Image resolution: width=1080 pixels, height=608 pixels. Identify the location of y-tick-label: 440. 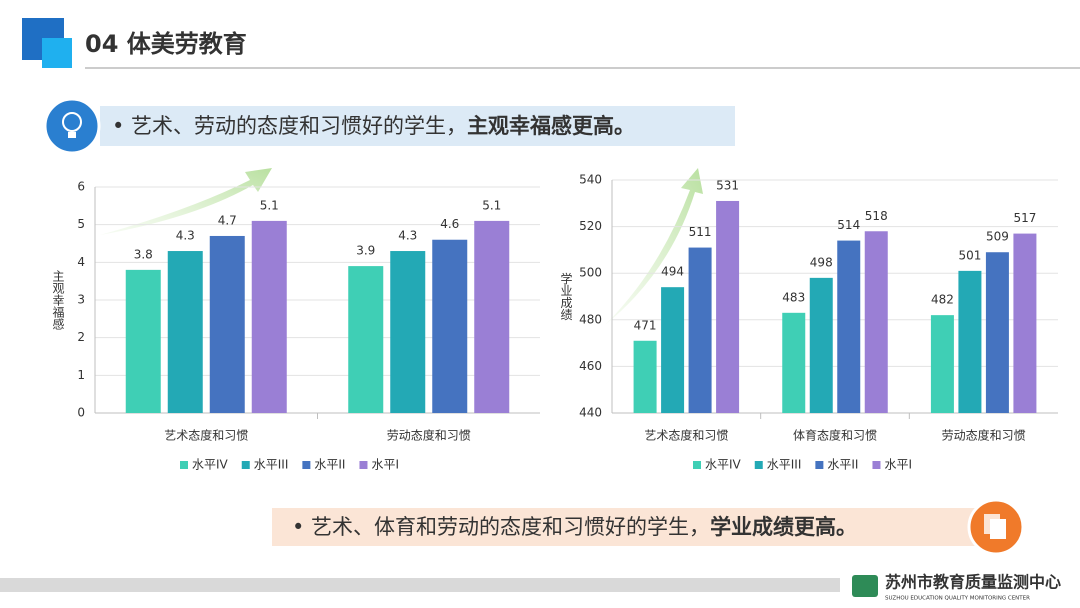
(590, 413).